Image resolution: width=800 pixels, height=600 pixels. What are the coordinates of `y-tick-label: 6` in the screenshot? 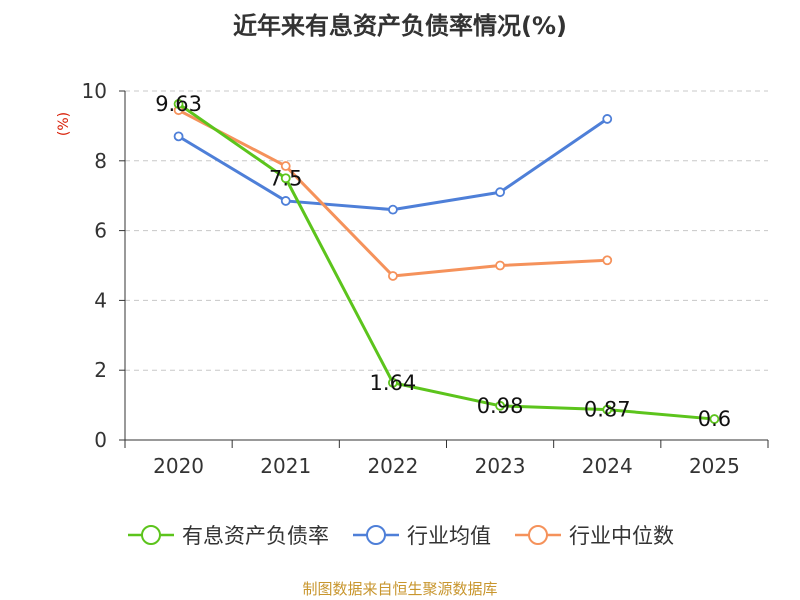 It's located at (100, 231).